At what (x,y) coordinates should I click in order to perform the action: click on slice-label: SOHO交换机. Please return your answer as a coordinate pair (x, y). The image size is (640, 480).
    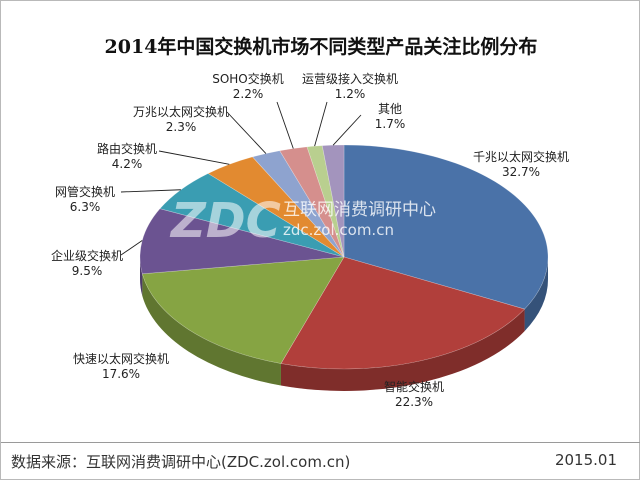
    Looking at the image, I should click on (248, 78).